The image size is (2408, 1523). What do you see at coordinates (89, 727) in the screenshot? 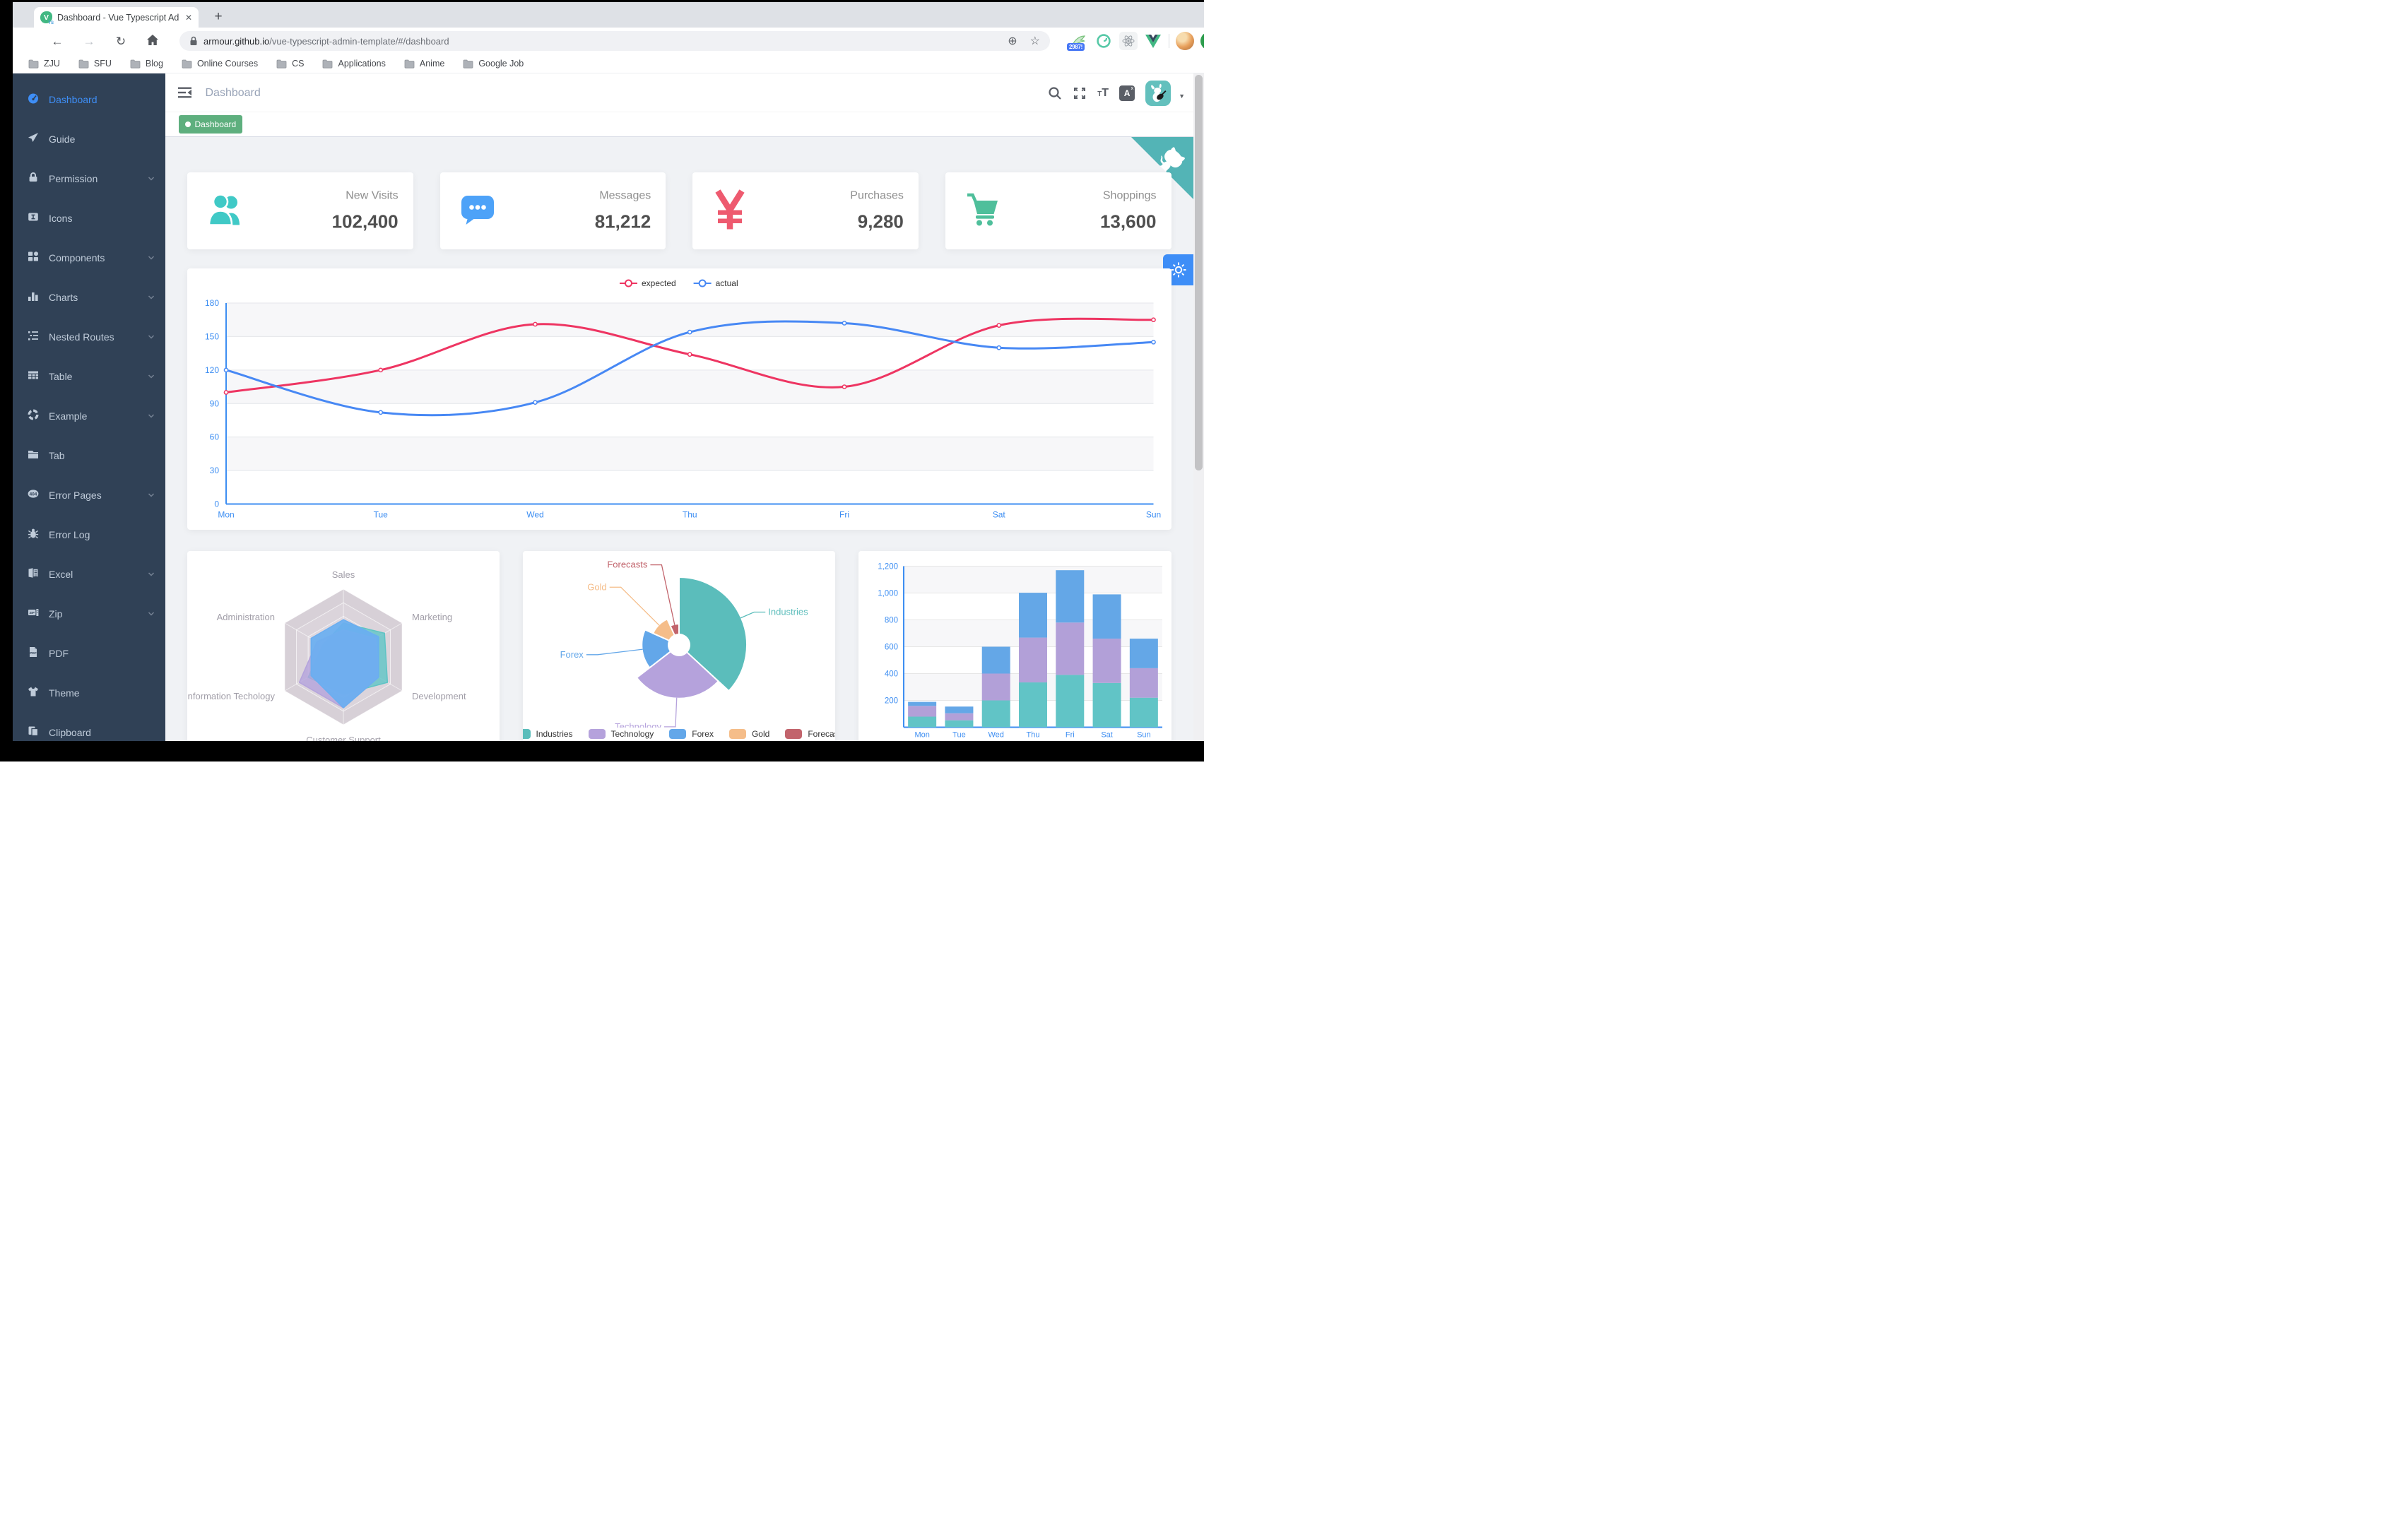
I see `sidebar-item-clipboard: Clipboard` at bounding box center [89, 727].